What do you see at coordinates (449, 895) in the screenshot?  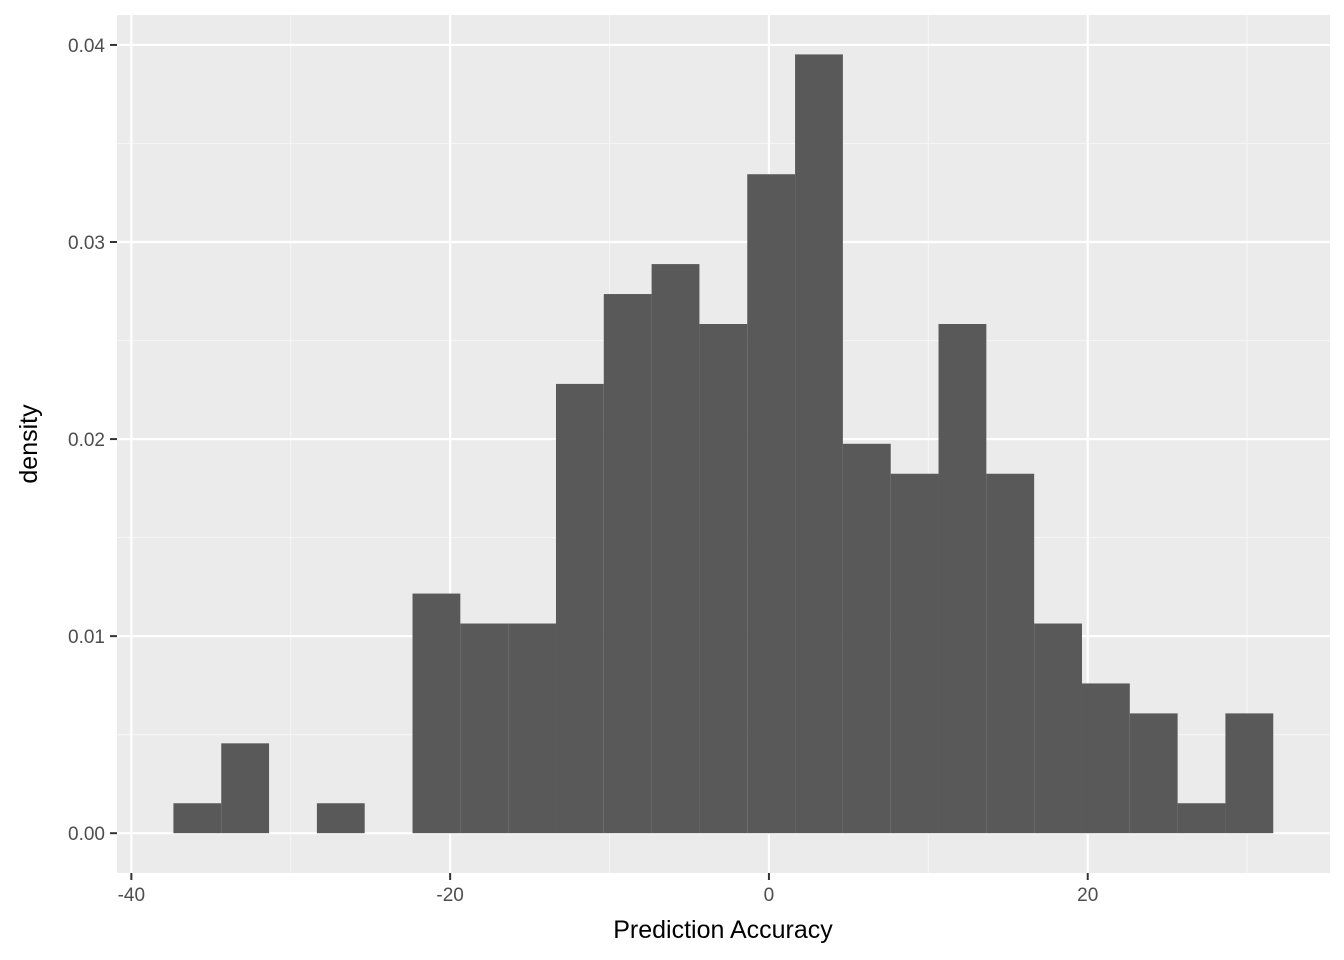 I see `x-tick-label: -20` at bounding box center [449, 895].